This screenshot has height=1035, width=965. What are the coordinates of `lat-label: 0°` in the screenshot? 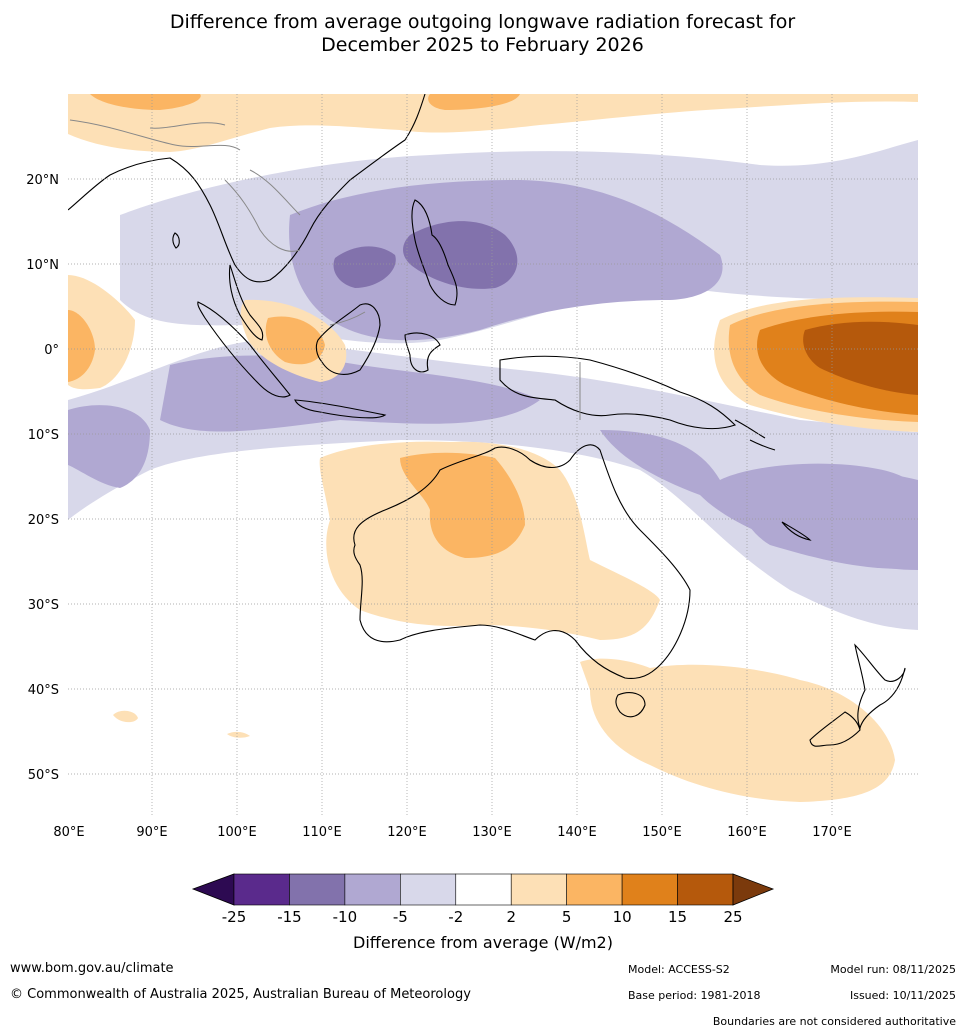 It's located at (51, 350).